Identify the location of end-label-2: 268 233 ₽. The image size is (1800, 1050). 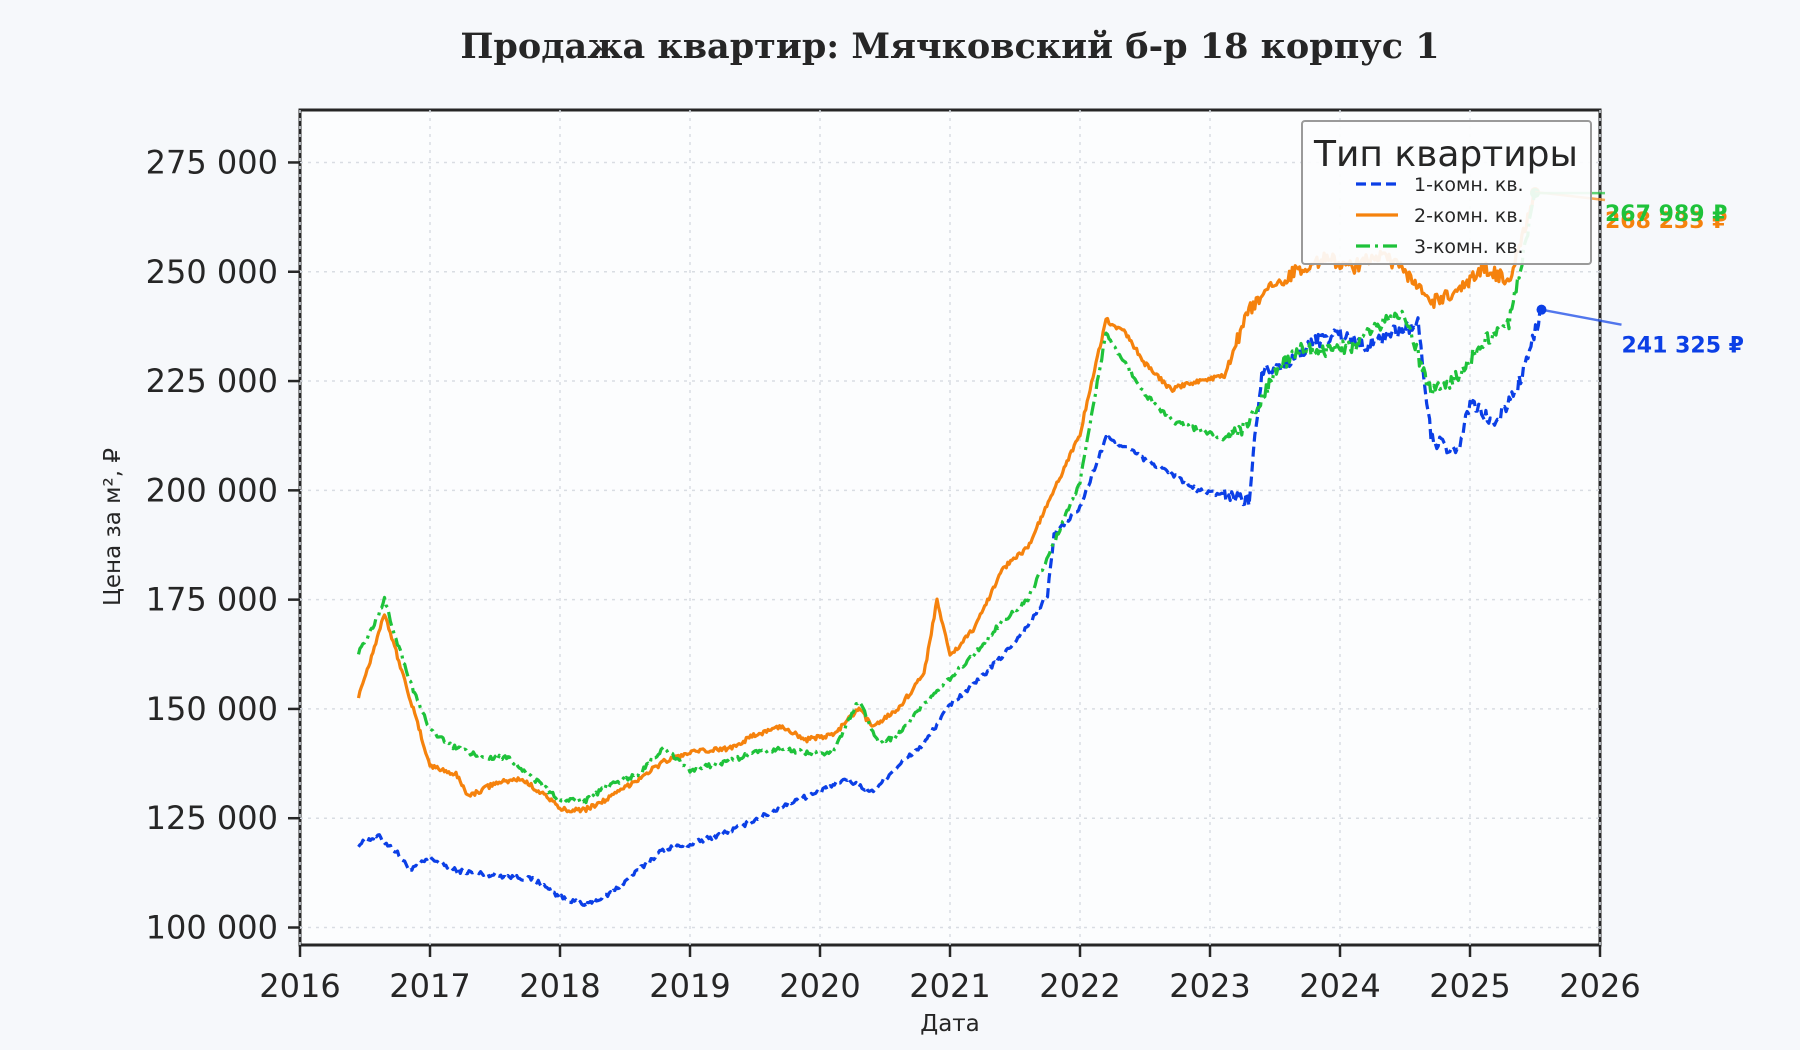
(1666, 221).